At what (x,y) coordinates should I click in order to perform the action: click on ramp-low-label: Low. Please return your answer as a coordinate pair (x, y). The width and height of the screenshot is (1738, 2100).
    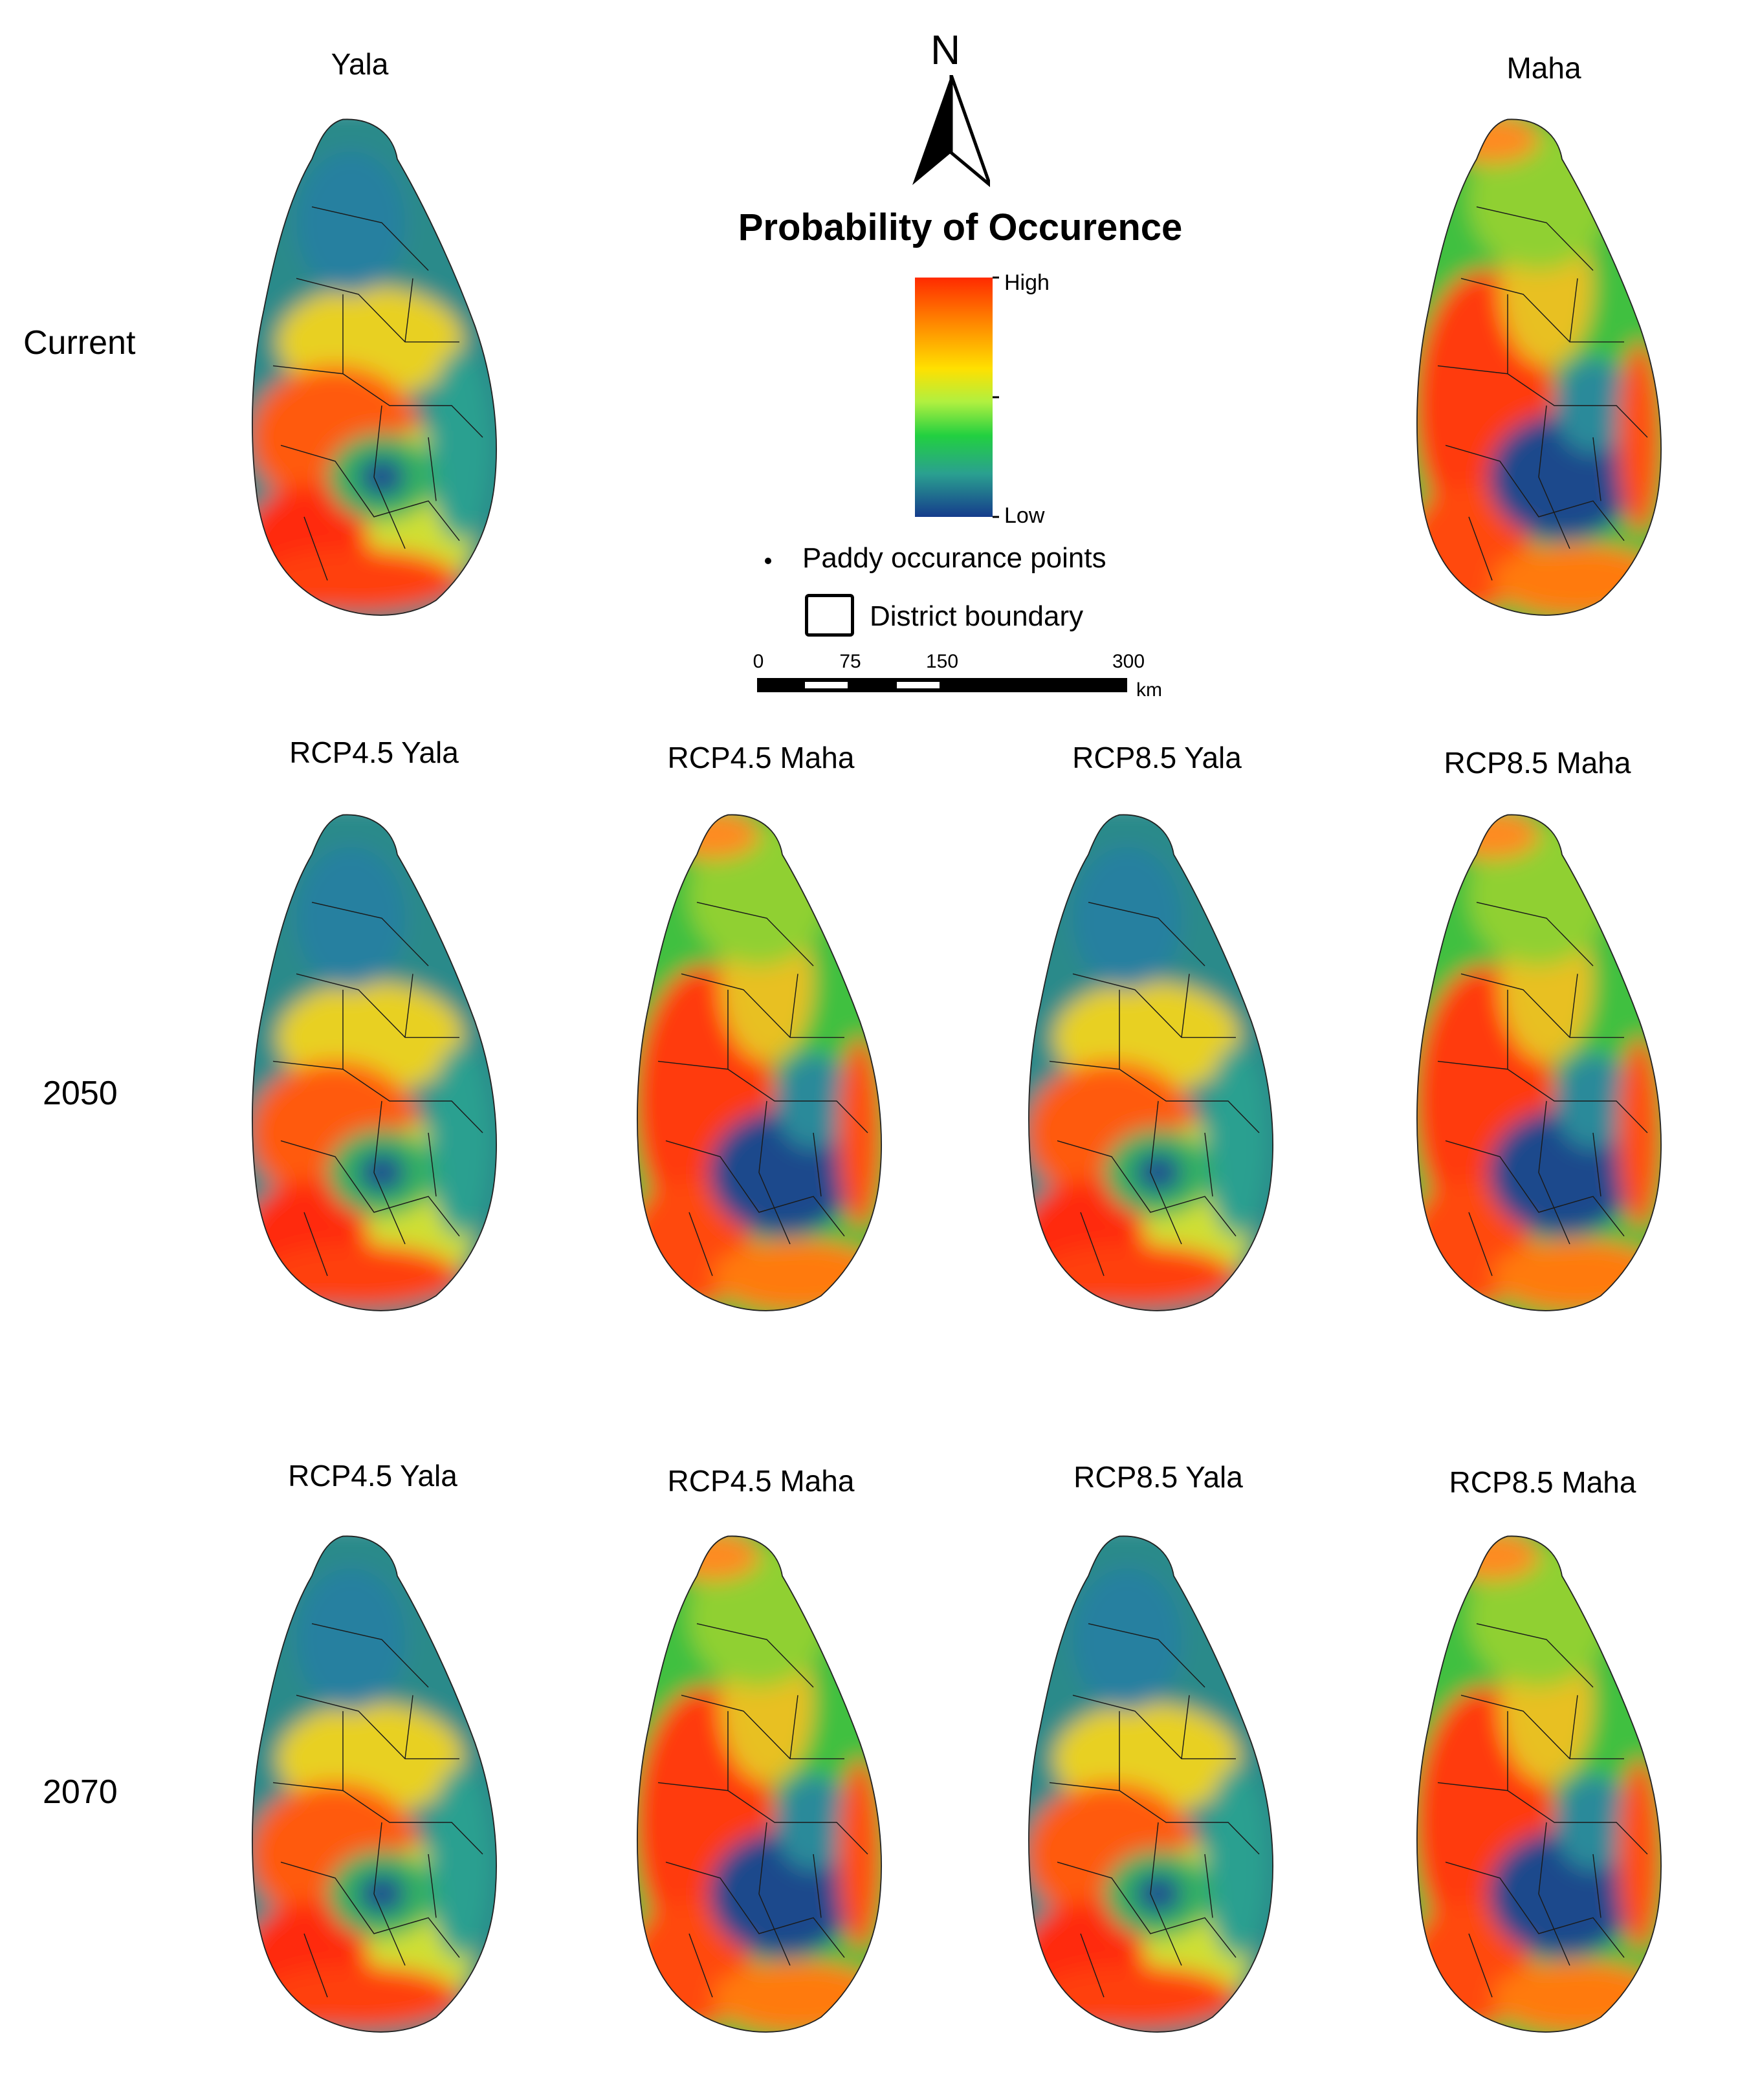
    Looking at the image, I should click on (1024, 515).